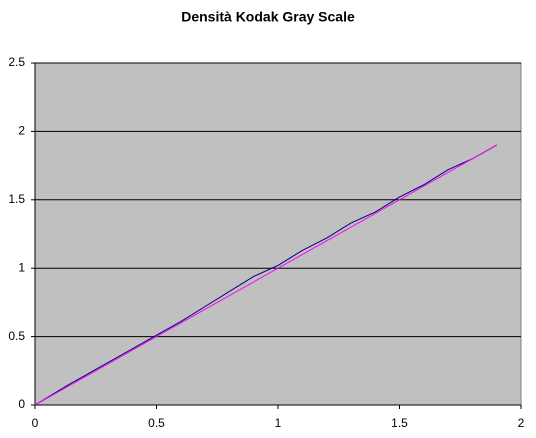 This screenshot has height=438, width=536. What do you see at coordinates (16, 336) in the screenshot?
I see `y-tick-label: 0.5` at bounding box center [16, 336].